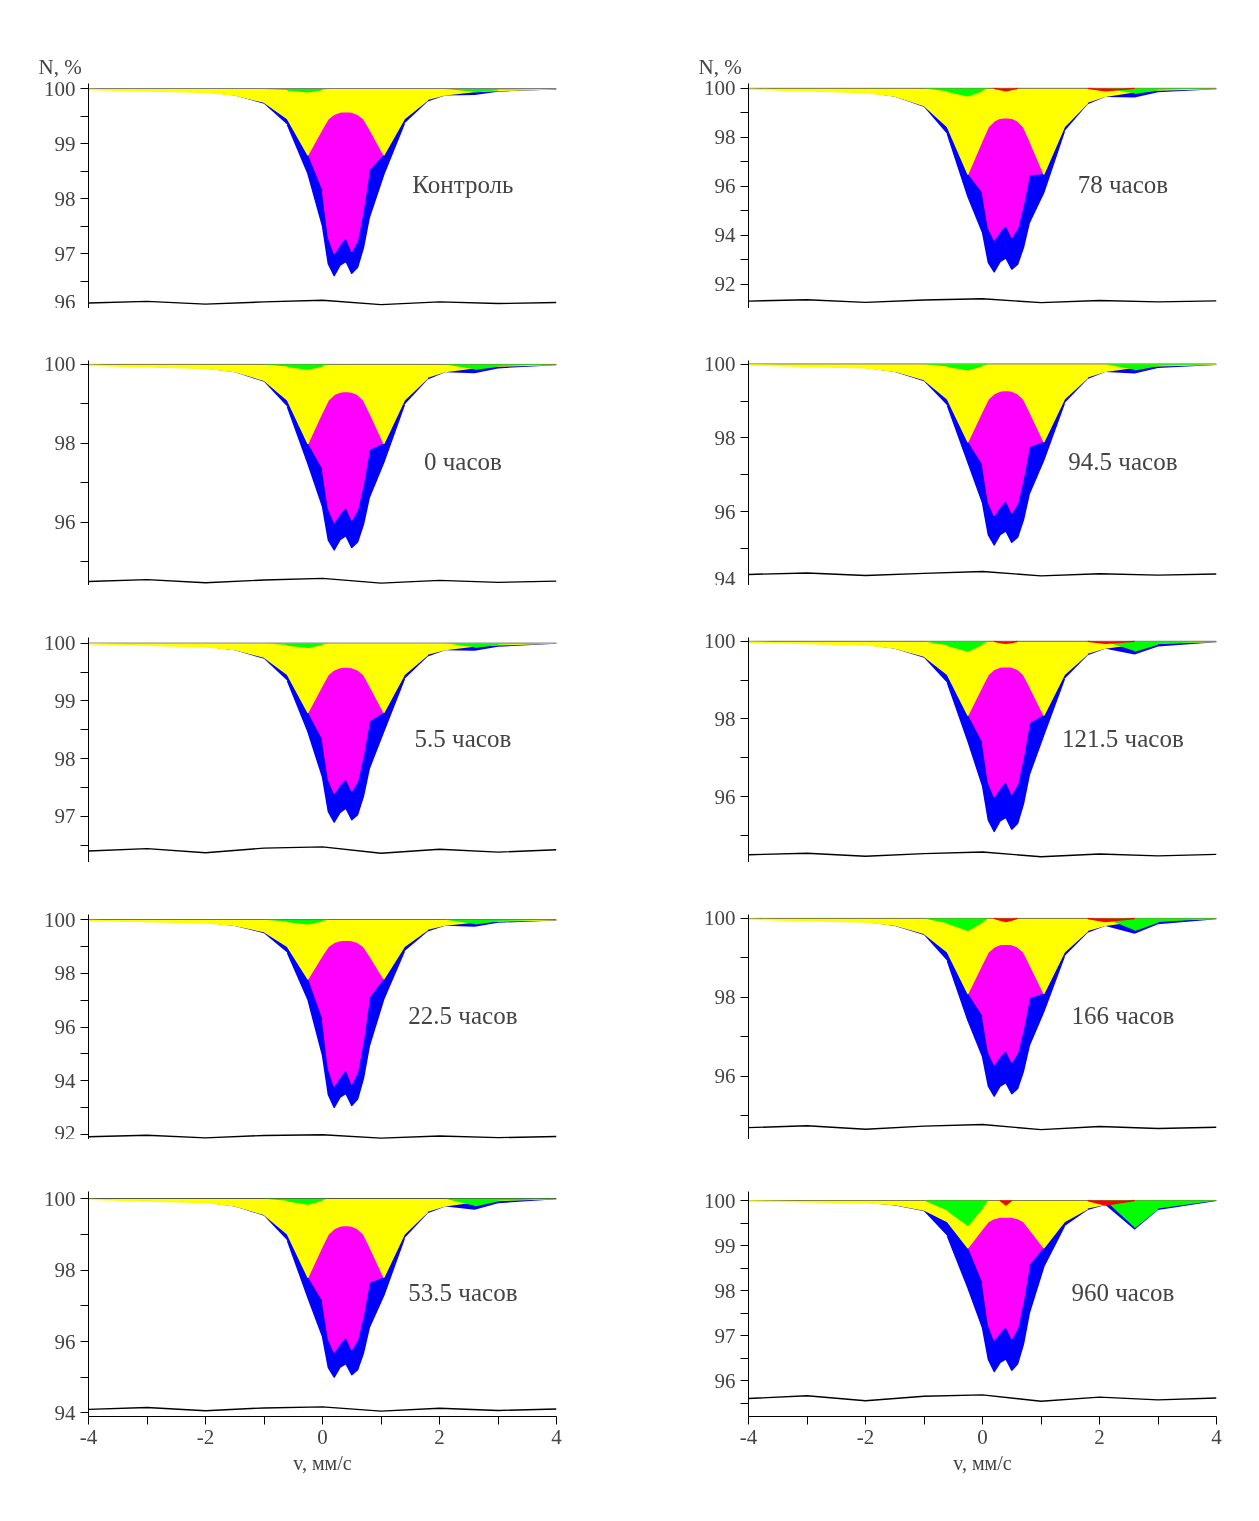 This screenshot has height=1521, width=1259. I want to click on text: 78 часов, so click(1123, 185).